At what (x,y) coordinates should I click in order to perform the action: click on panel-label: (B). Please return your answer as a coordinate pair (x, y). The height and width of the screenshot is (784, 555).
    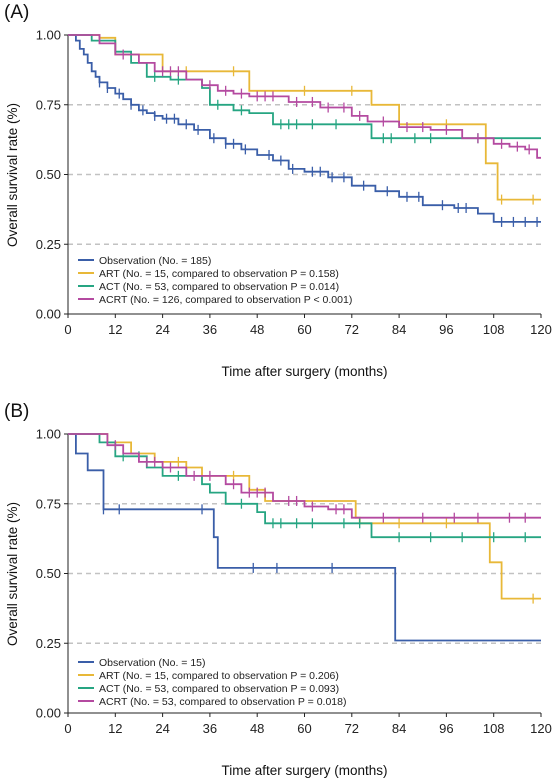
    Looking at the image, I should click on (16, 411).